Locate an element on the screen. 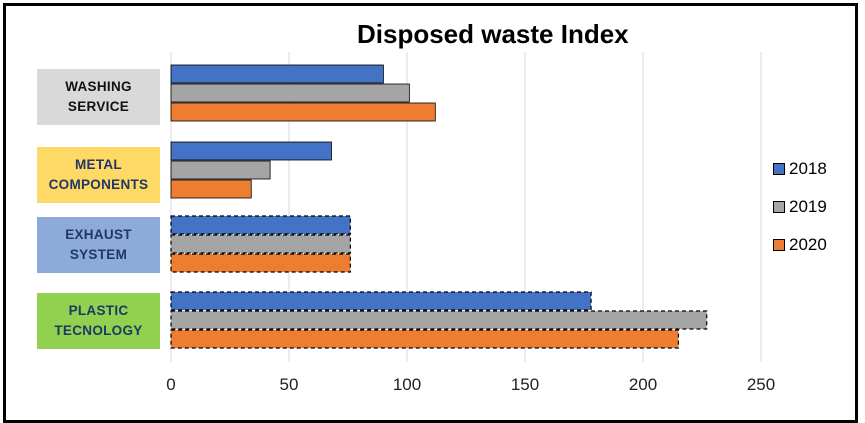  category-label-exhaust-system: EXHAUST SYSTEM is located at coordinates (98, 245).